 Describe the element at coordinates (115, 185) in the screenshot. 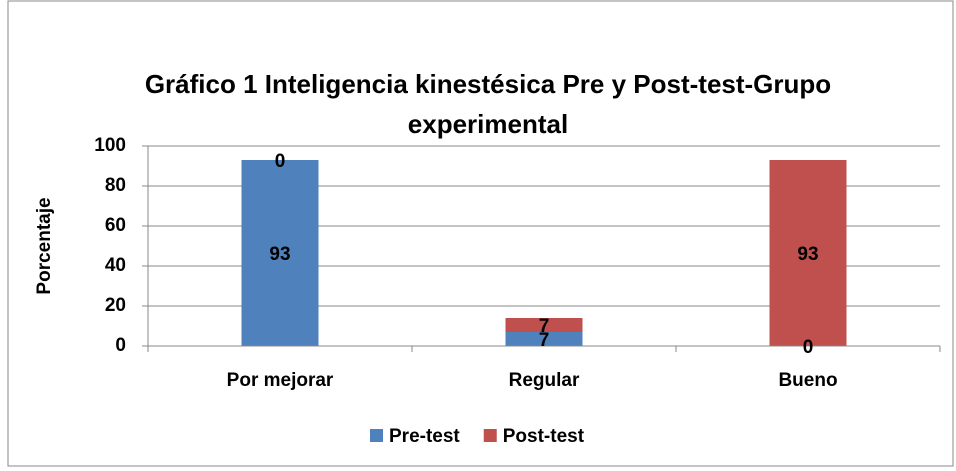

I see `y-tick-label: 80` at that location.